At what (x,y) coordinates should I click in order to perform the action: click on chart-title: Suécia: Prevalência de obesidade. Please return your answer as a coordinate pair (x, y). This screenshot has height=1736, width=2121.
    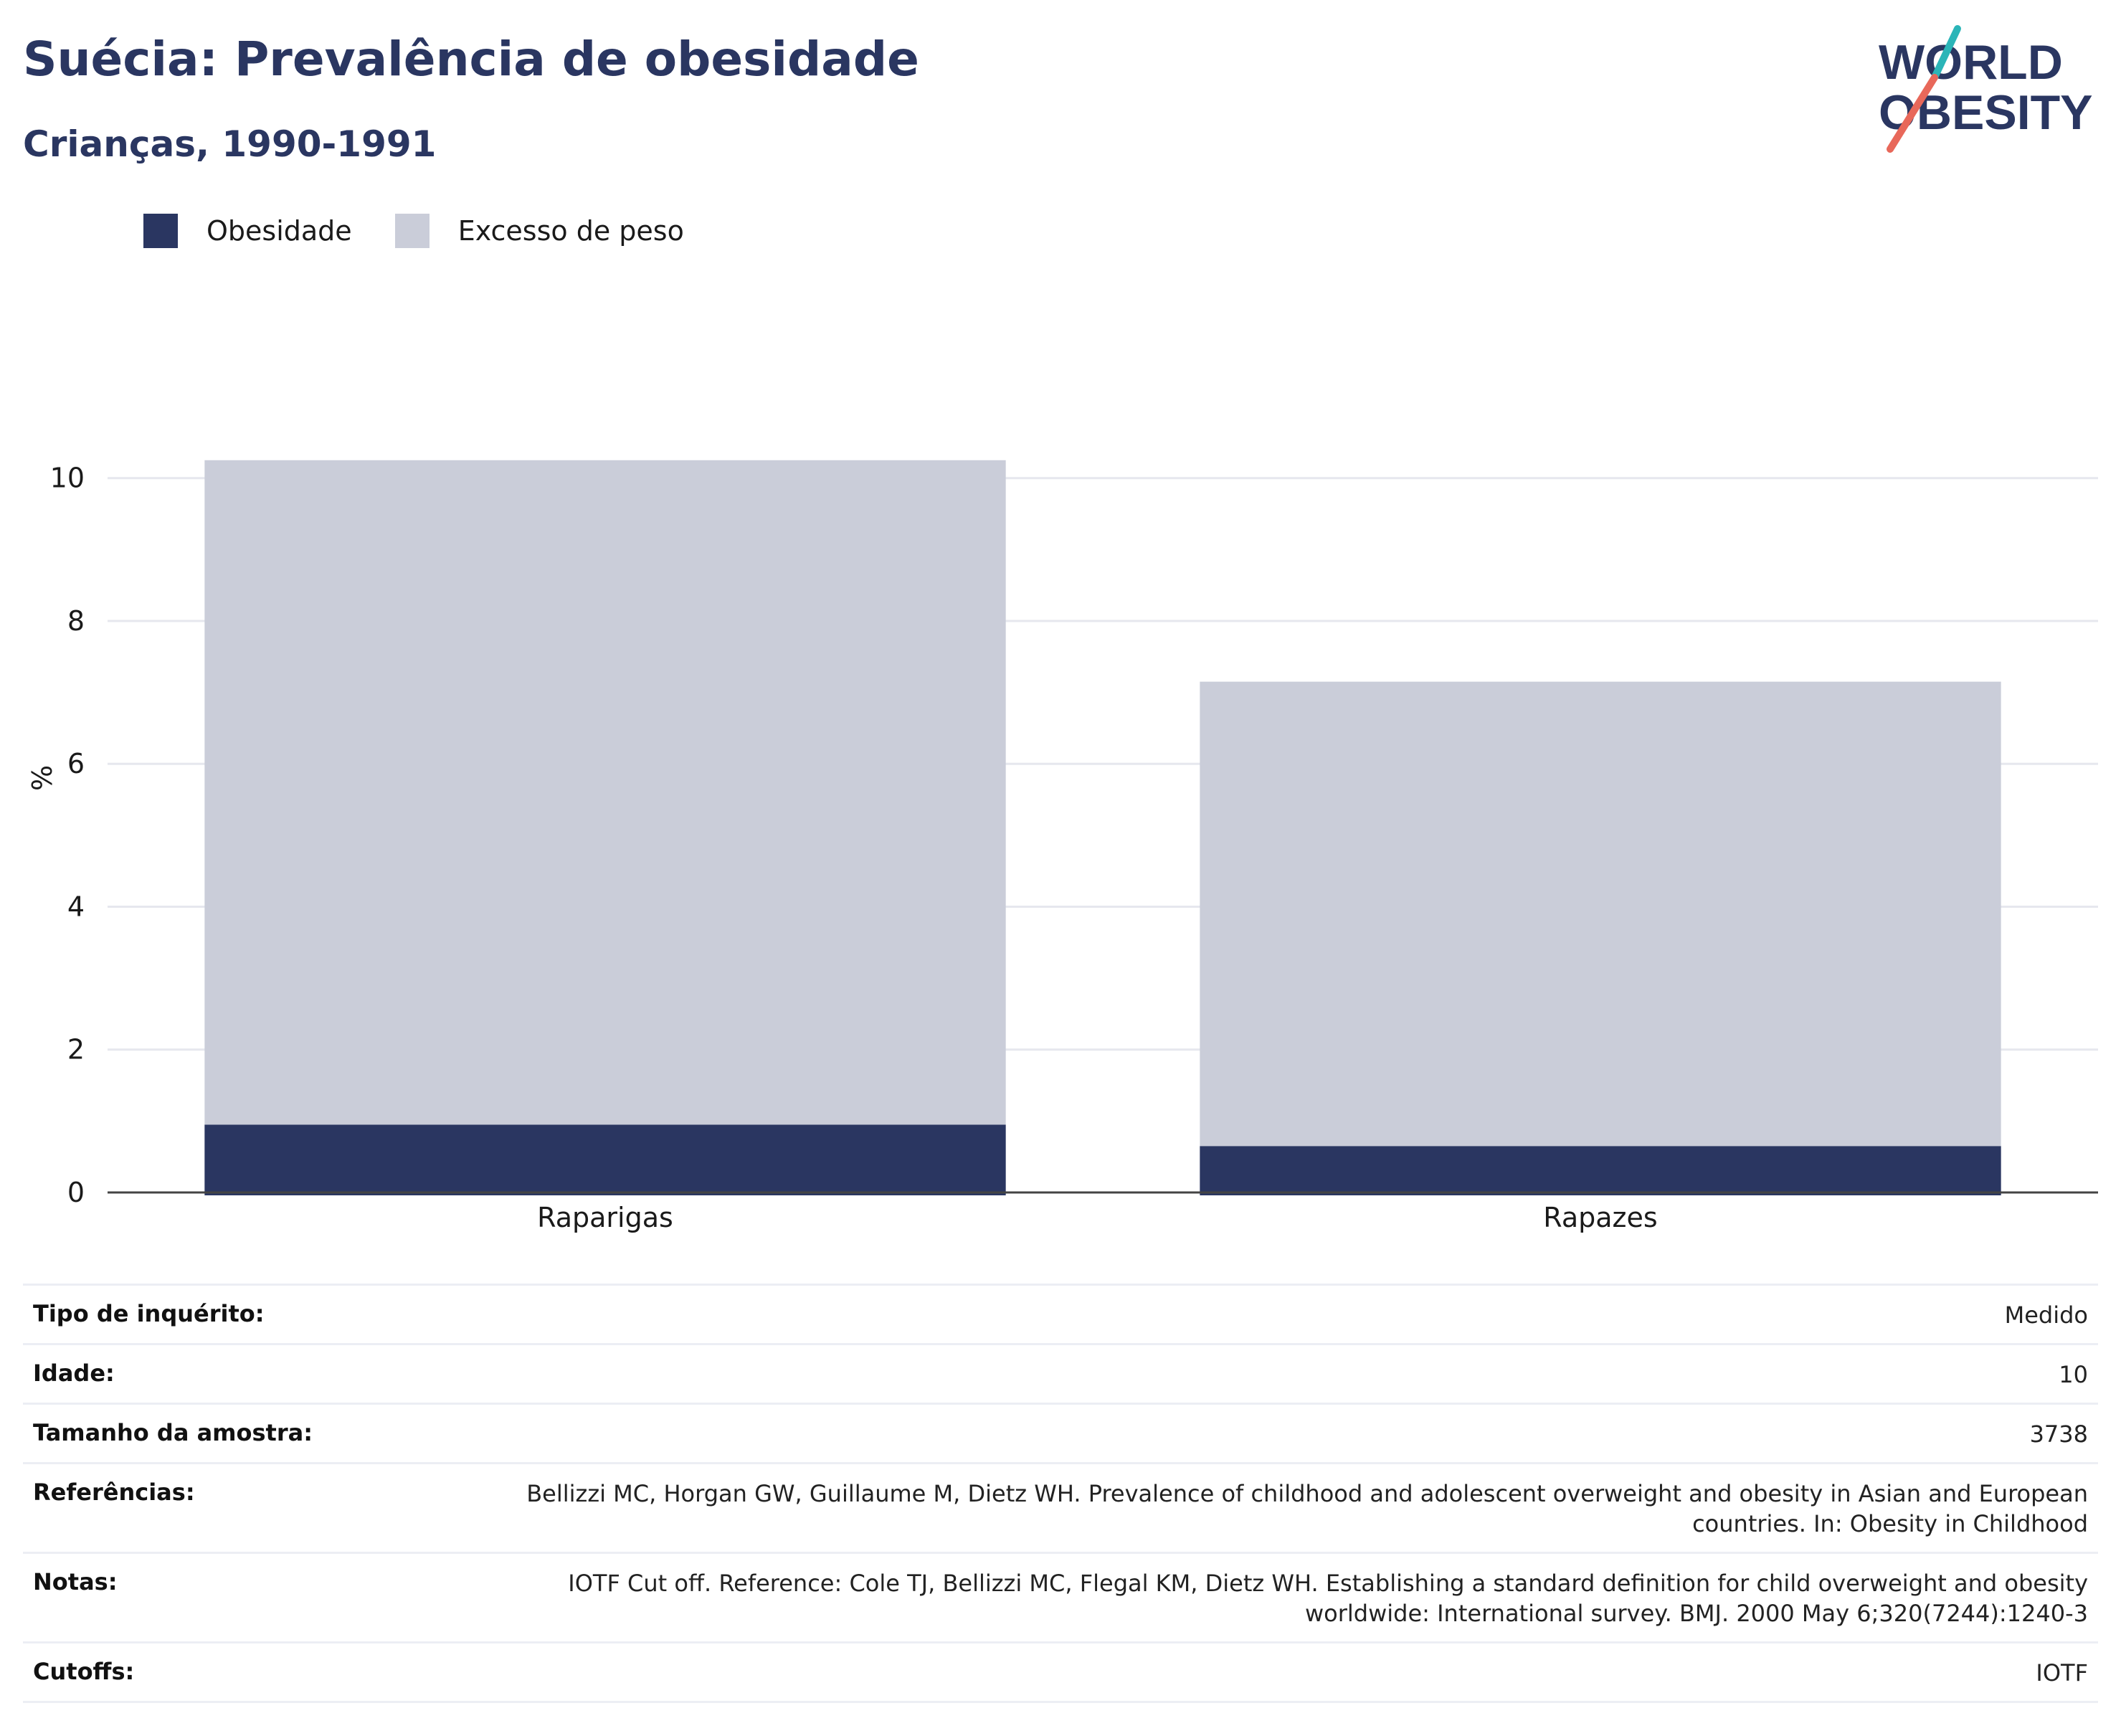
    Looking at the image, I should click on (471, 60).